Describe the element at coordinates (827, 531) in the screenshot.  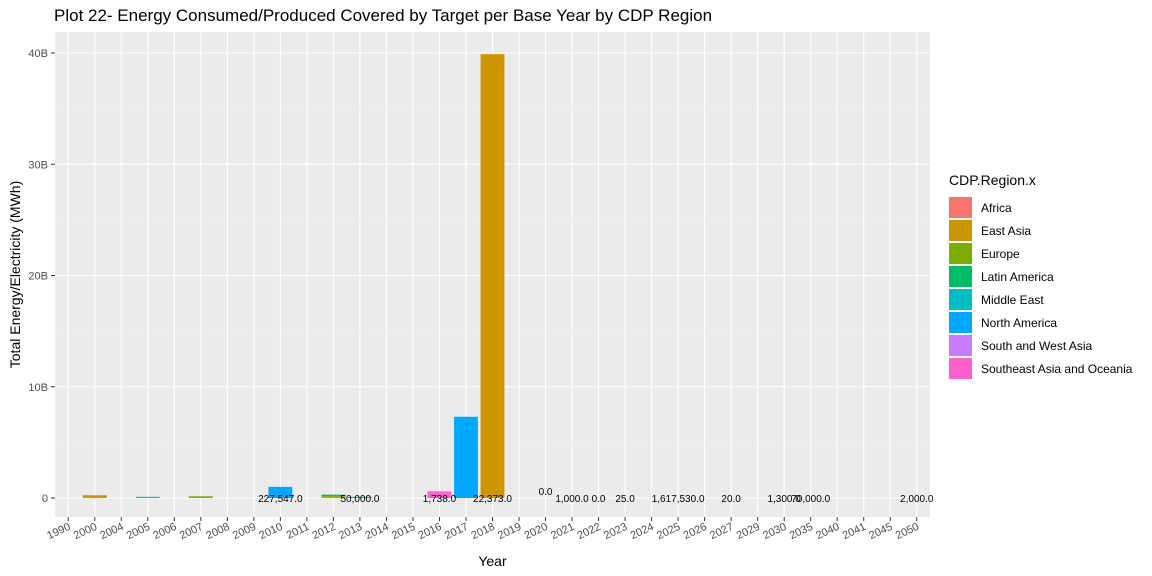
I see `x-tick-label: 2040` at that location.